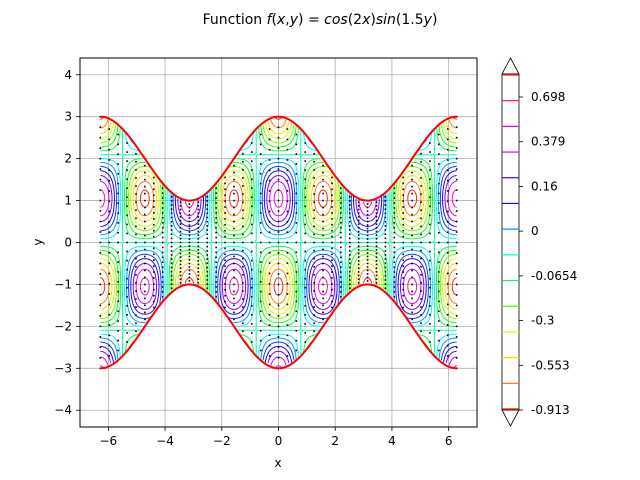  What do you see at coordinates (68, 117) in the screenshot?
I see `y-tick-label: 3` at bounding box center [68, 117].